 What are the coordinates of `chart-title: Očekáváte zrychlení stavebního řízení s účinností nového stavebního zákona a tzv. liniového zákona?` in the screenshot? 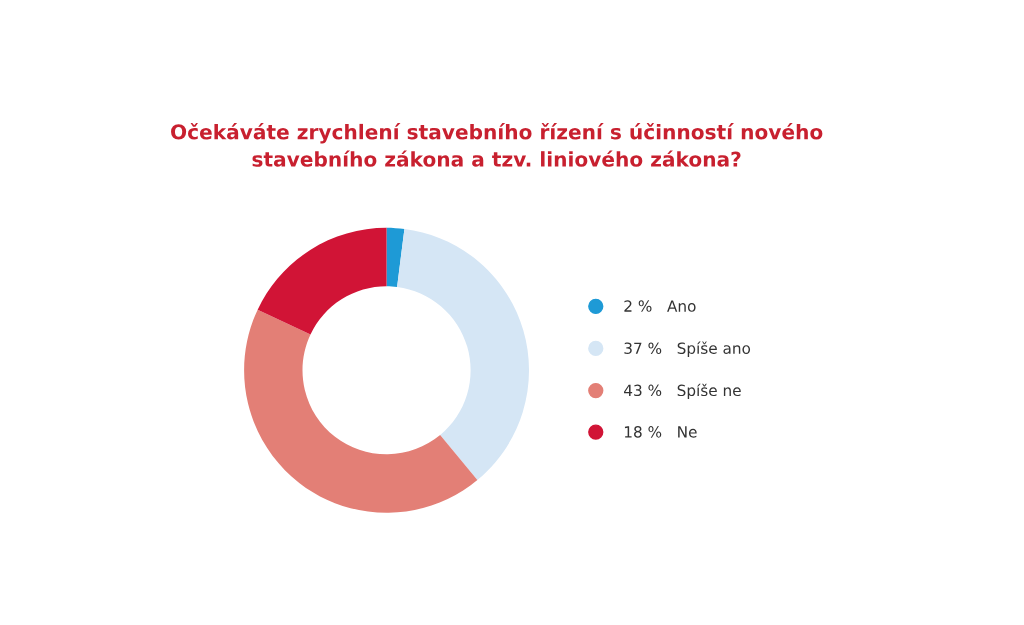 It's located at (497, 145).